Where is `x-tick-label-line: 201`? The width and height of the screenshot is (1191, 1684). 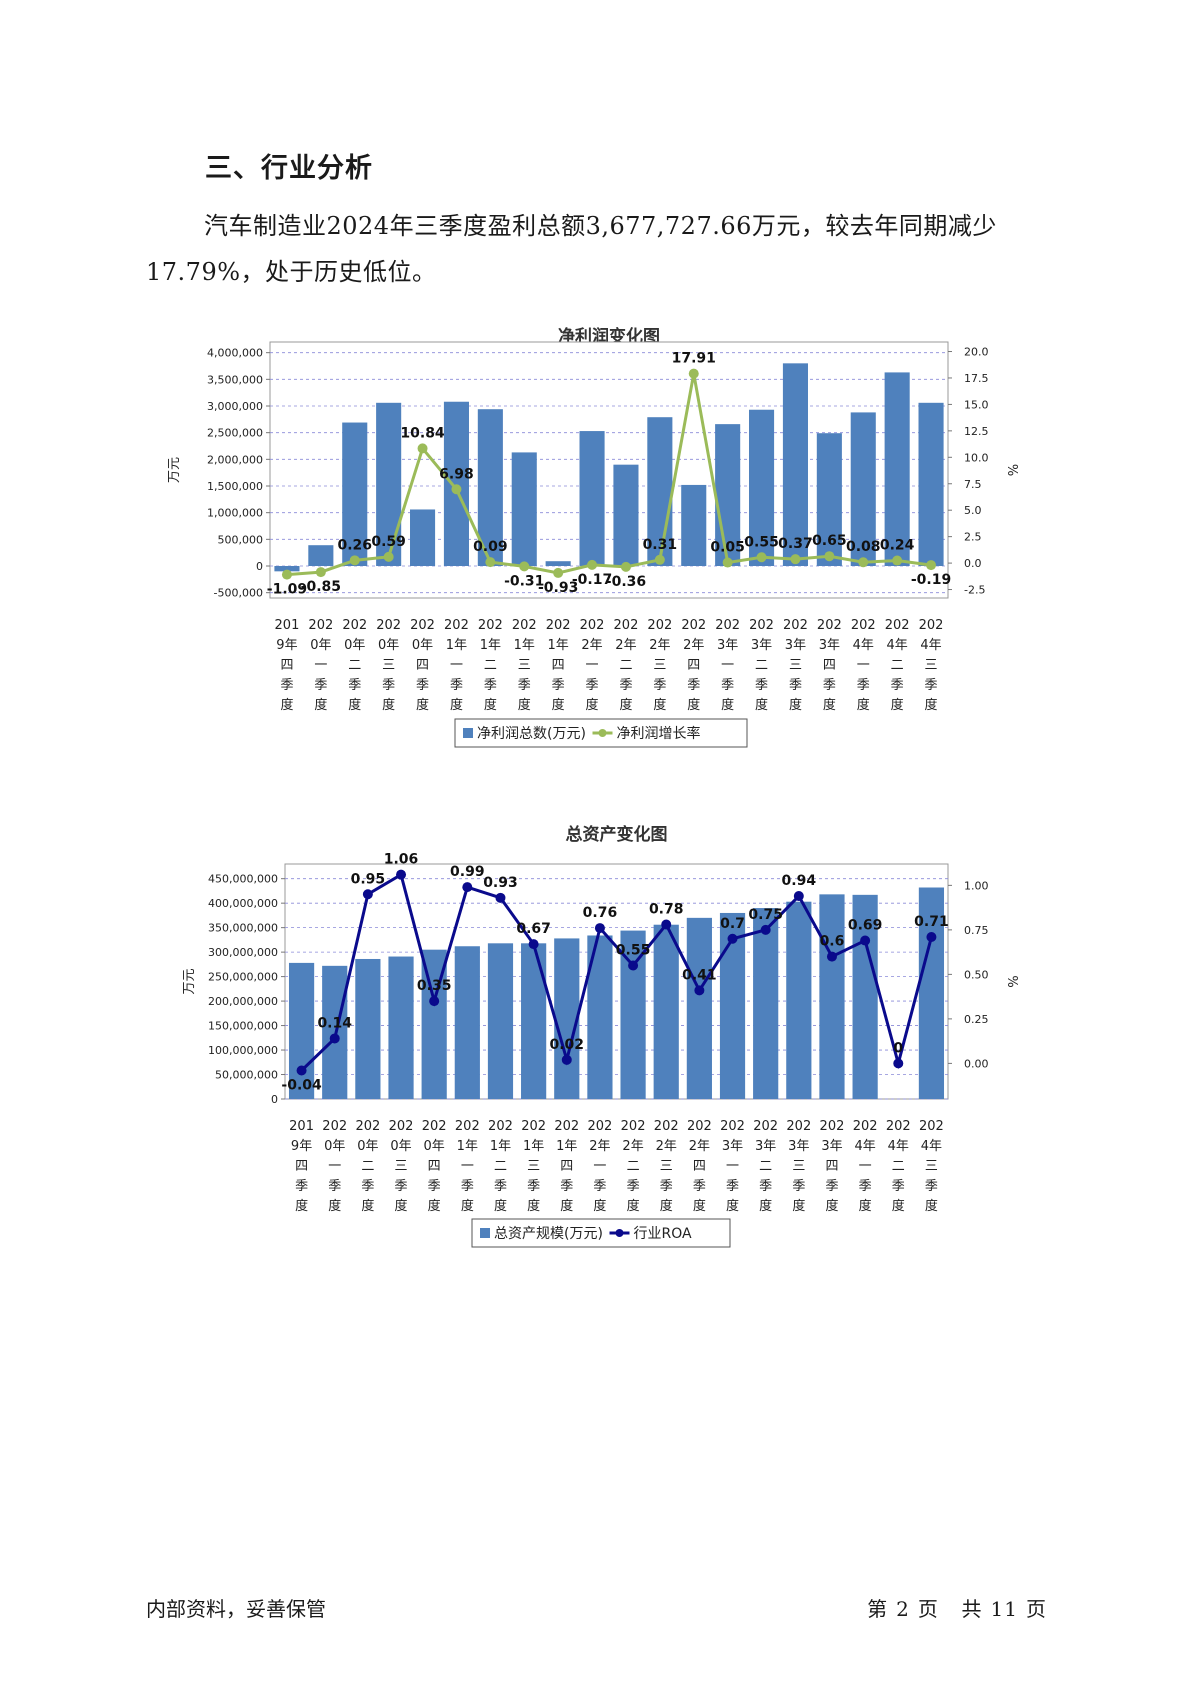 x-tick-label-line: 201 is located at coordinates (301, 1126).